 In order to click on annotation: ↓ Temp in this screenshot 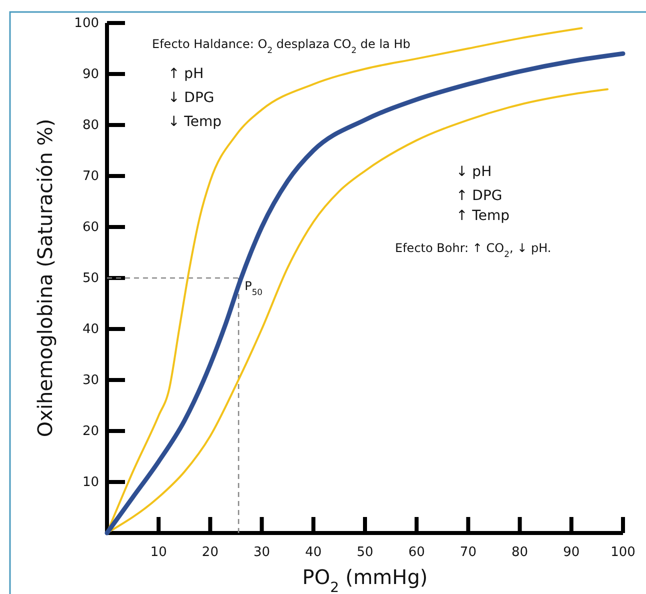, I will do `click(195, 122)`.